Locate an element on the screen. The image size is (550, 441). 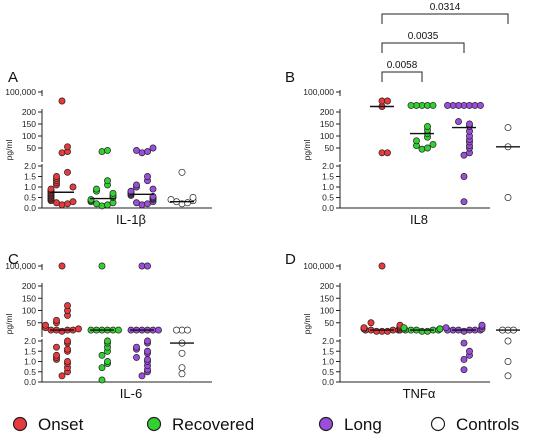
y-tick-label: 0.5 is located at coordinates (328, 372).